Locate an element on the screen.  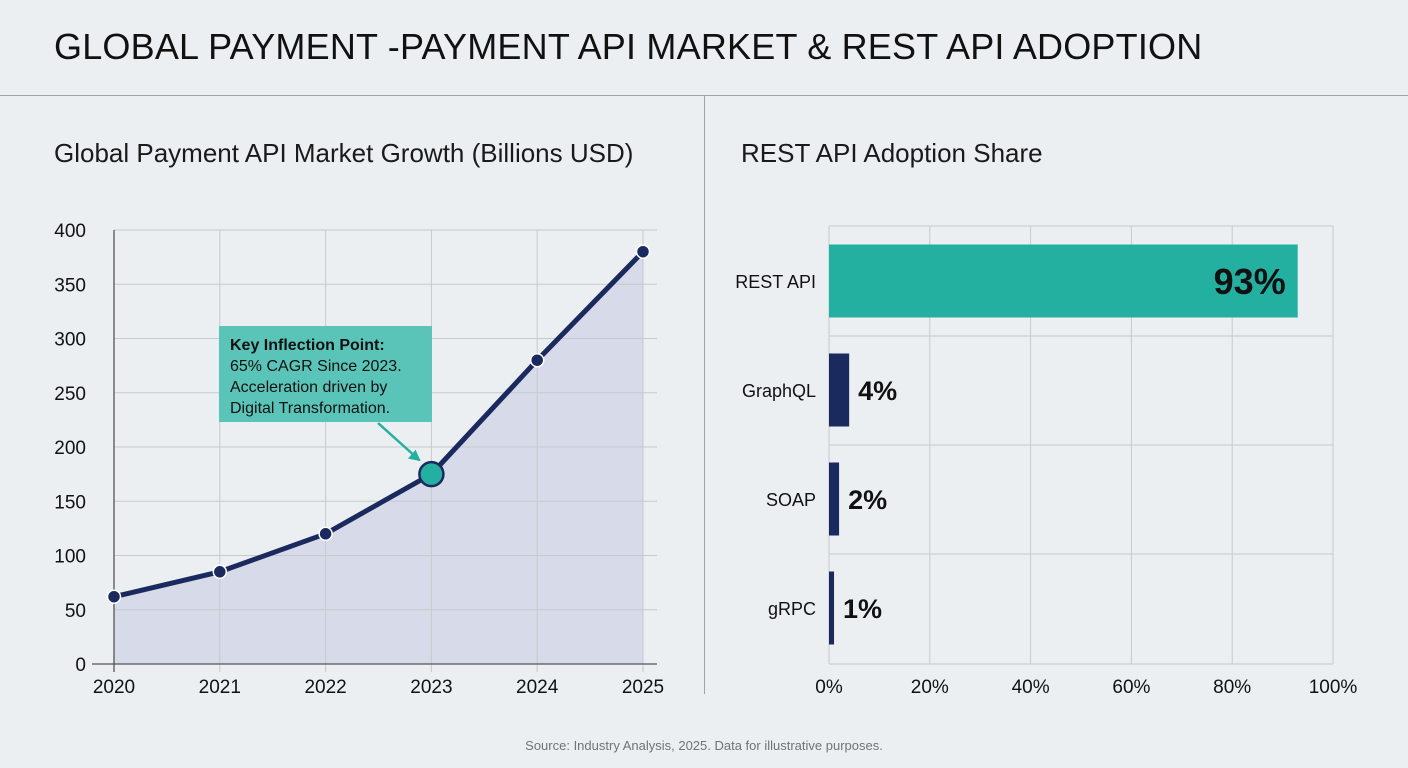
x-tick-label: 2025 is located at coordinates (643, 687).